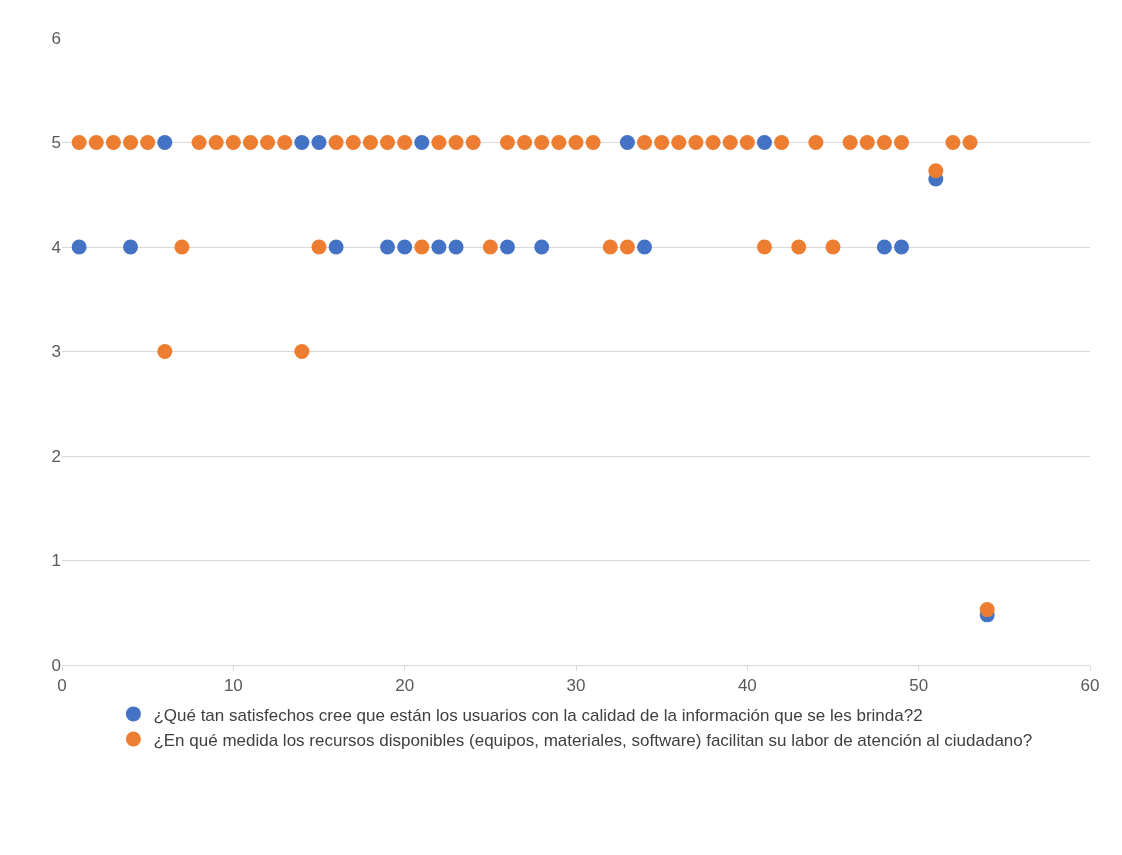  Describe the element at coordinates (56, 143) in the screenshot. I see `y-tick-label: 5` at that location.